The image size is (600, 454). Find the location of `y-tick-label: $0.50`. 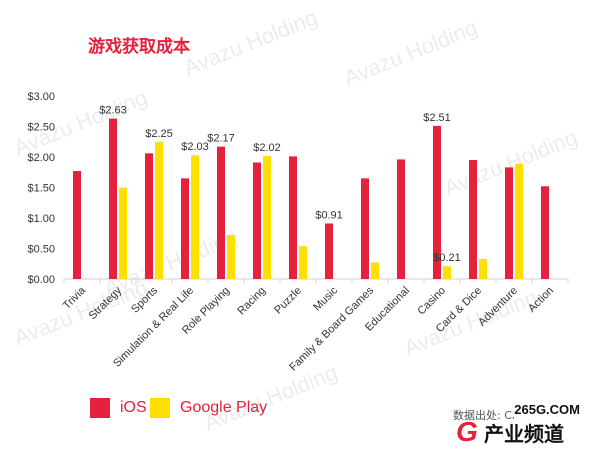

y-tick-label: $0.50 is located at coordinates (41, 250).